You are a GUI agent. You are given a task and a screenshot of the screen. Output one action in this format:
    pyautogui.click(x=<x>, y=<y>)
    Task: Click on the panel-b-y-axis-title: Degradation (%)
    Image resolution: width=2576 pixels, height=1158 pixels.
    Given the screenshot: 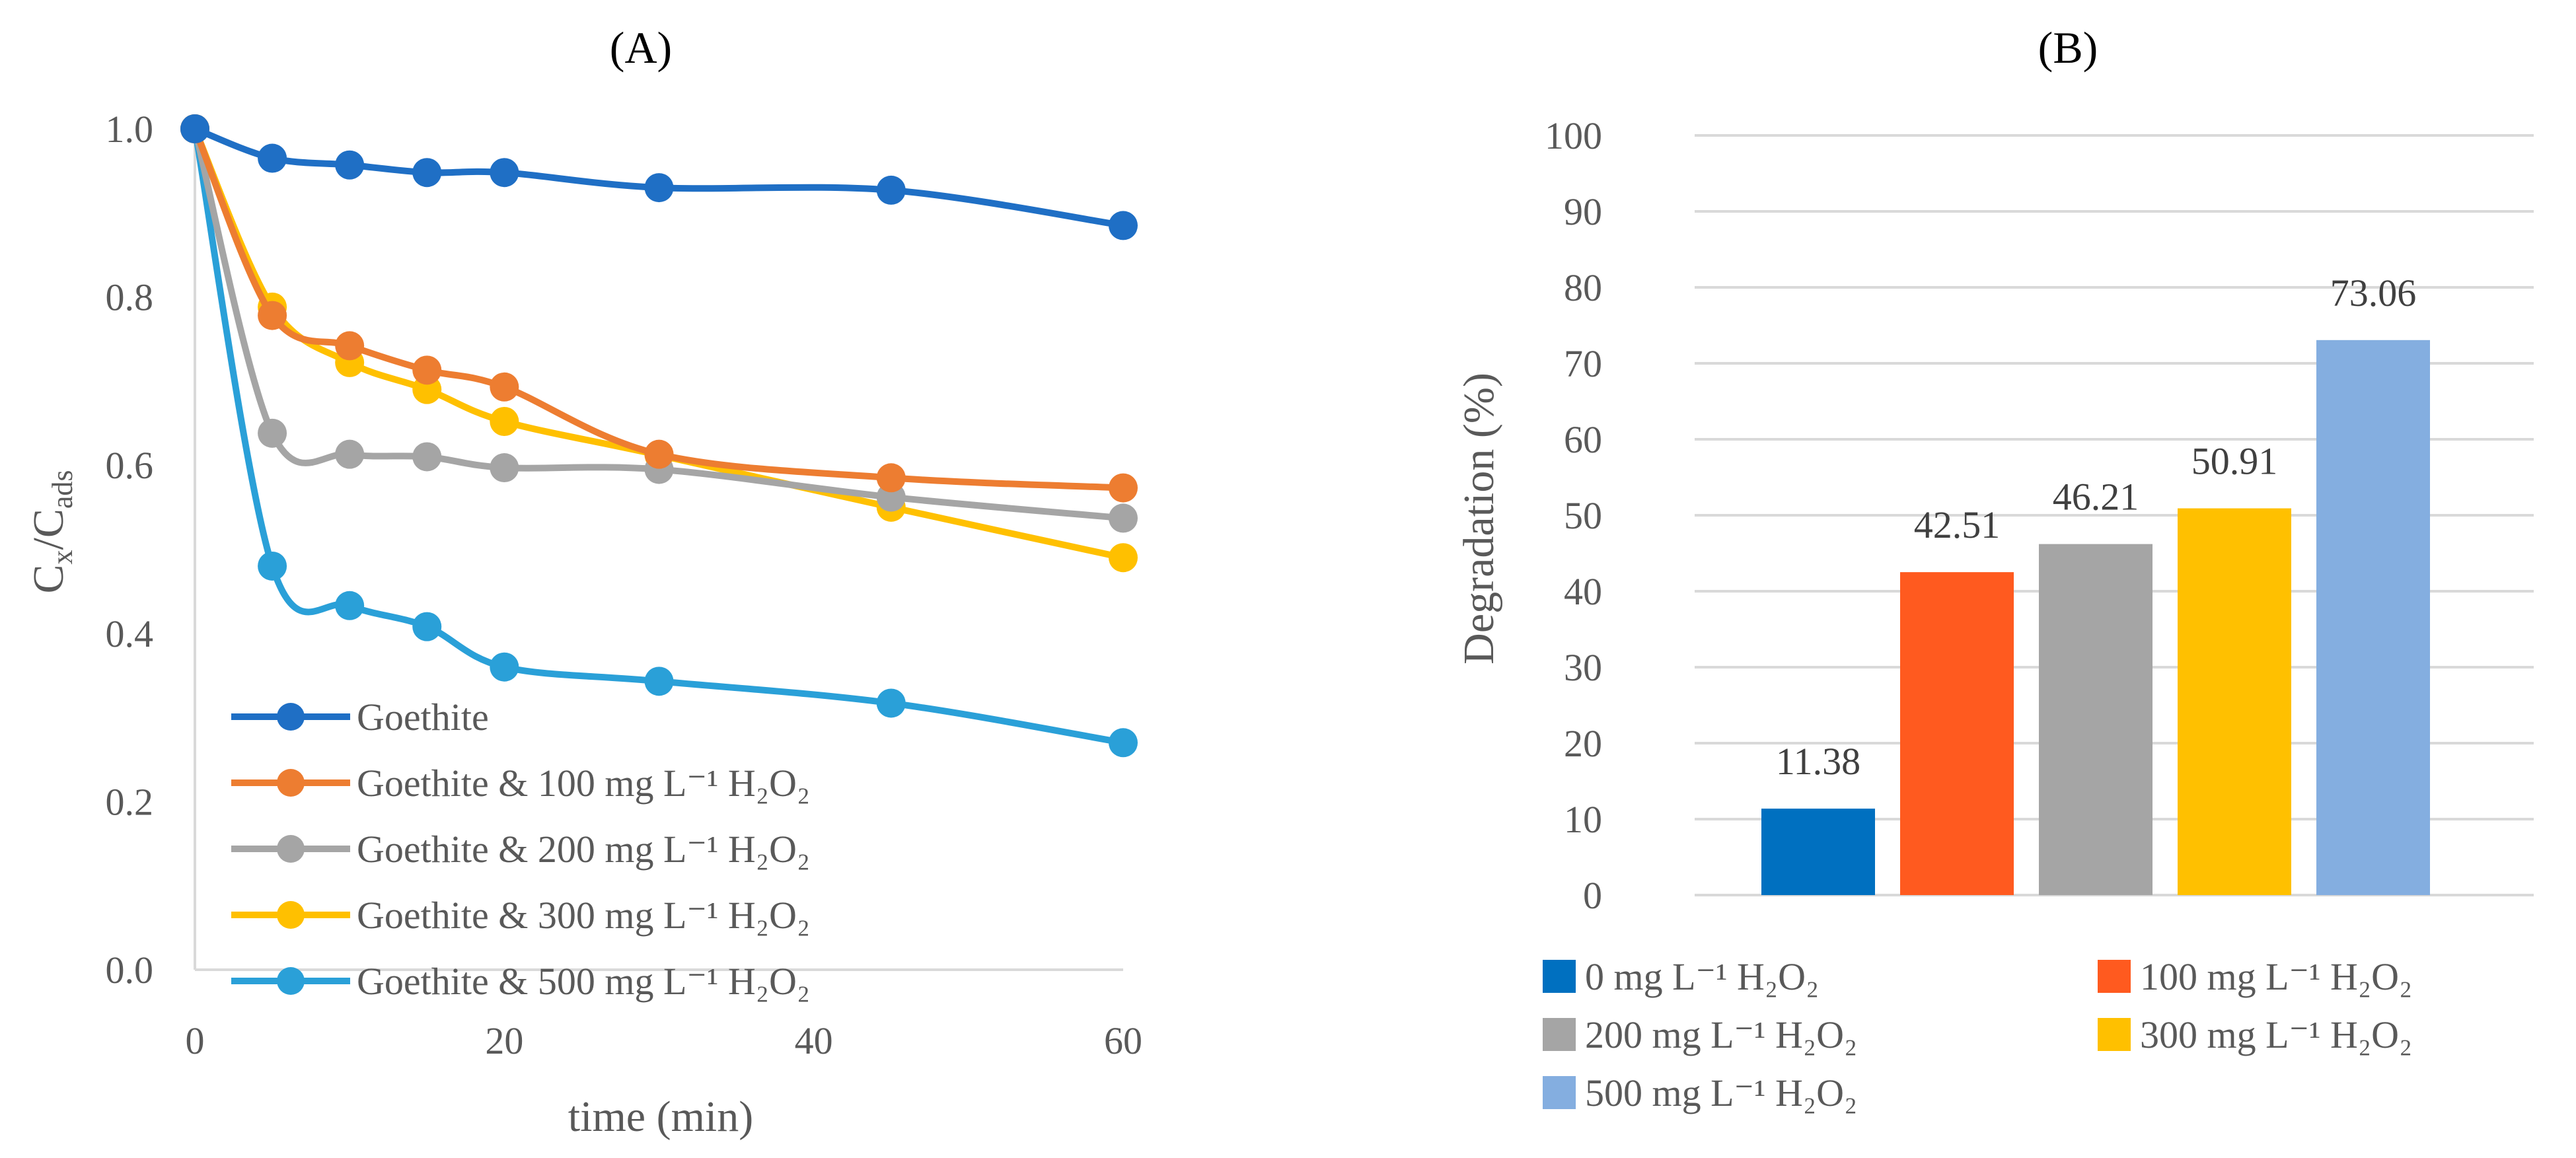 What is the action you would take?
    pyautogui.click(x=1479, y=519)
    